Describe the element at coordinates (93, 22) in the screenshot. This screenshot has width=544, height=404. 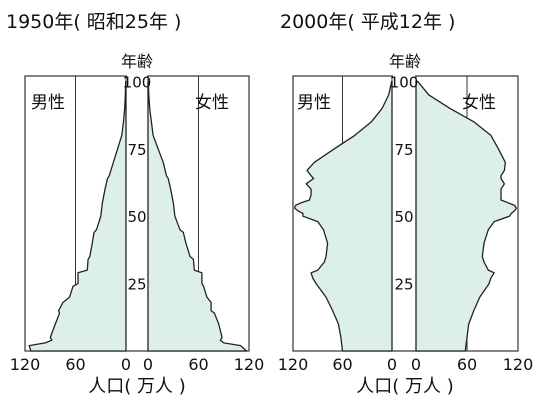
I see `chart-title-1950: 1950年( 昭和25年 )` at that location.